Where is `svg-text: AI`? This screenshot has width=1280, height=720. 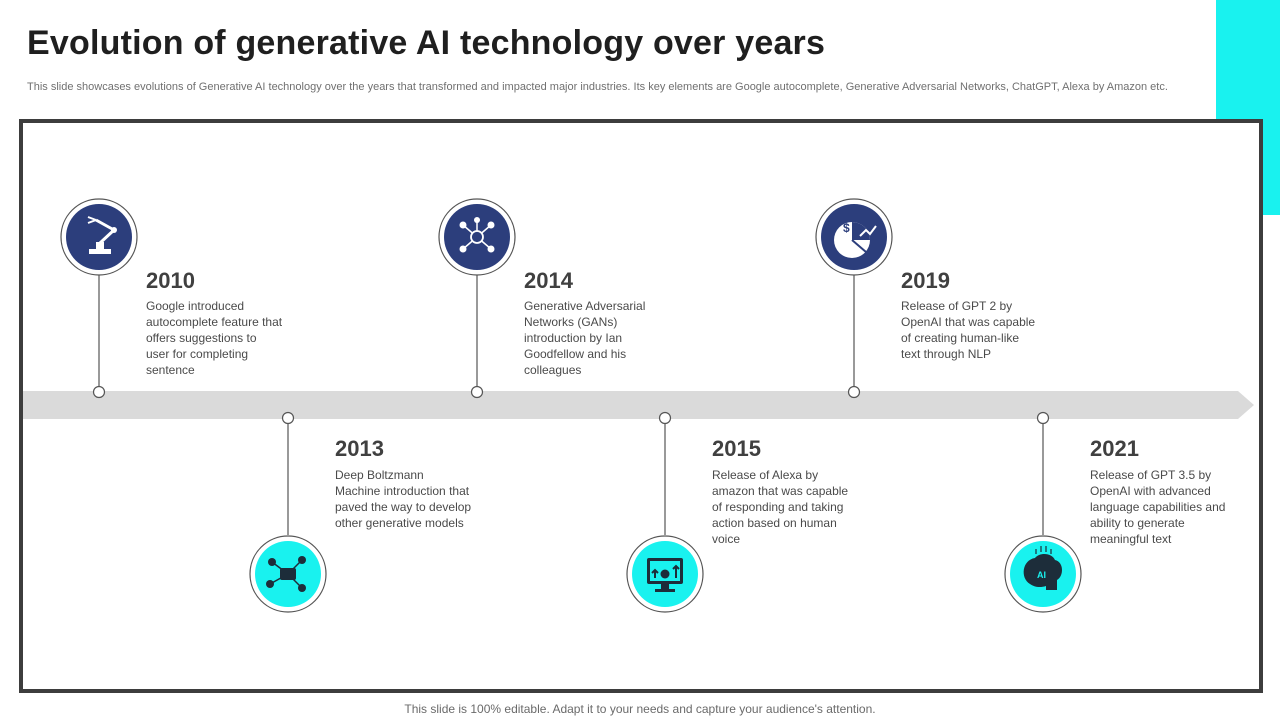 svg-text: AI is located at coordinates (1041, 575).